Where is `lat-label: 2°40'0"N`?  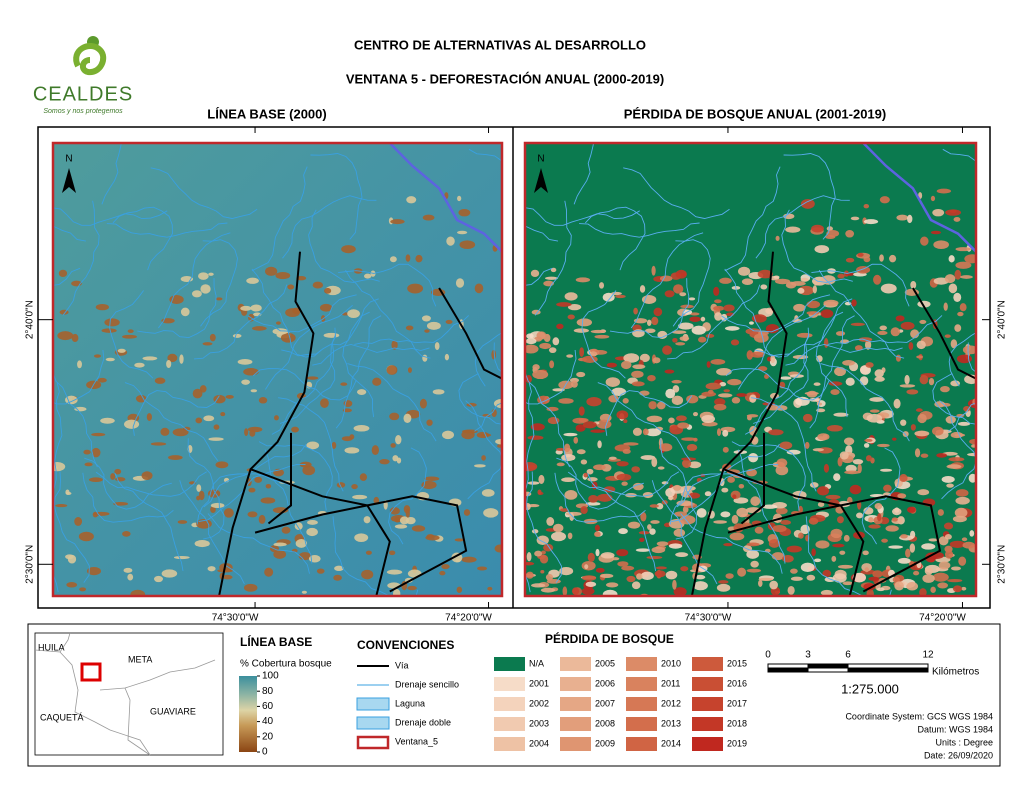 lat-label: 2°40'0"N is located at coordinates (30, 319).